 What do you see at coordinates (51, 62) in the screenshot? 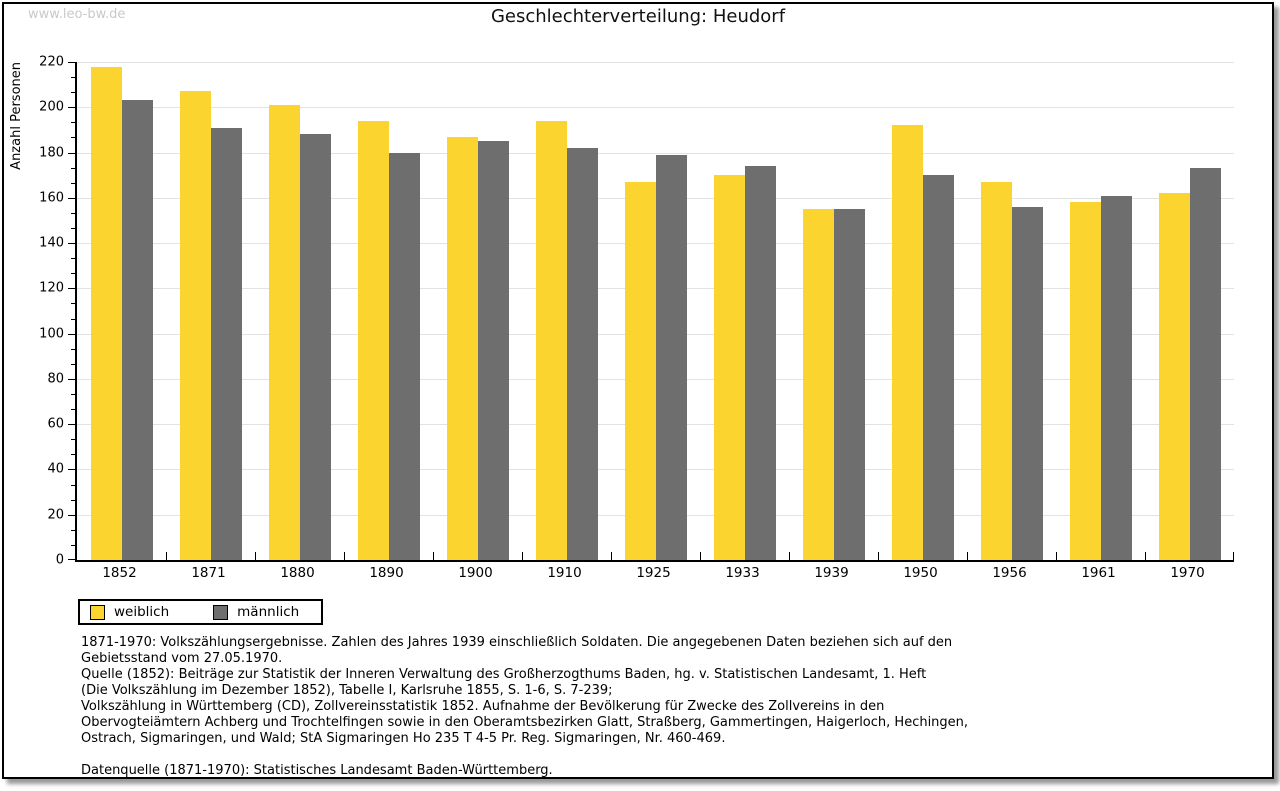
I see `y-tick-label-220: 220` at bounding box center [51, 62].